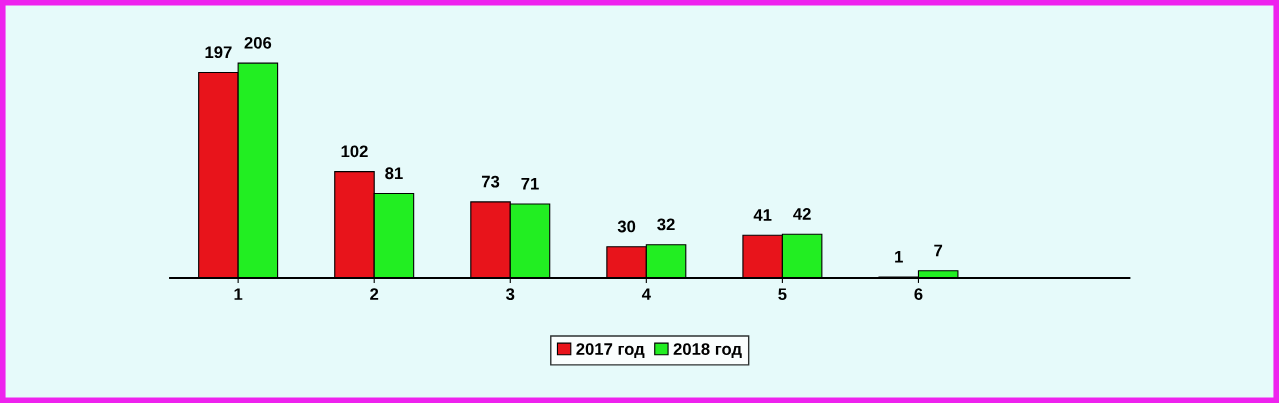 The height and width of the screenshot is (403, 1279). Describe the element at coordinates (238, 294) in the screenshot. I see `x-tick-label: 1` at that location.